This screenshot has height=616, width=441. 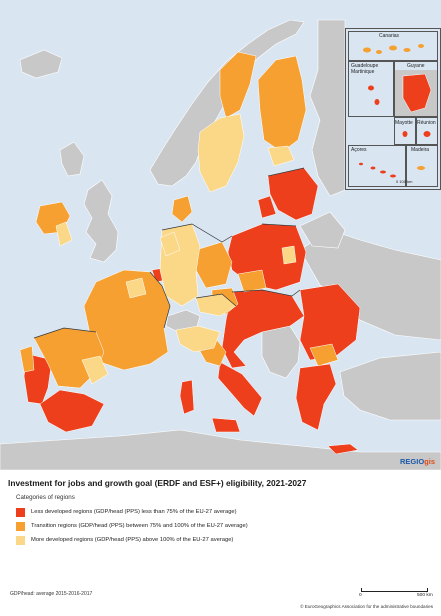 I want to click on guyane-region, so click(x=416, y=93).